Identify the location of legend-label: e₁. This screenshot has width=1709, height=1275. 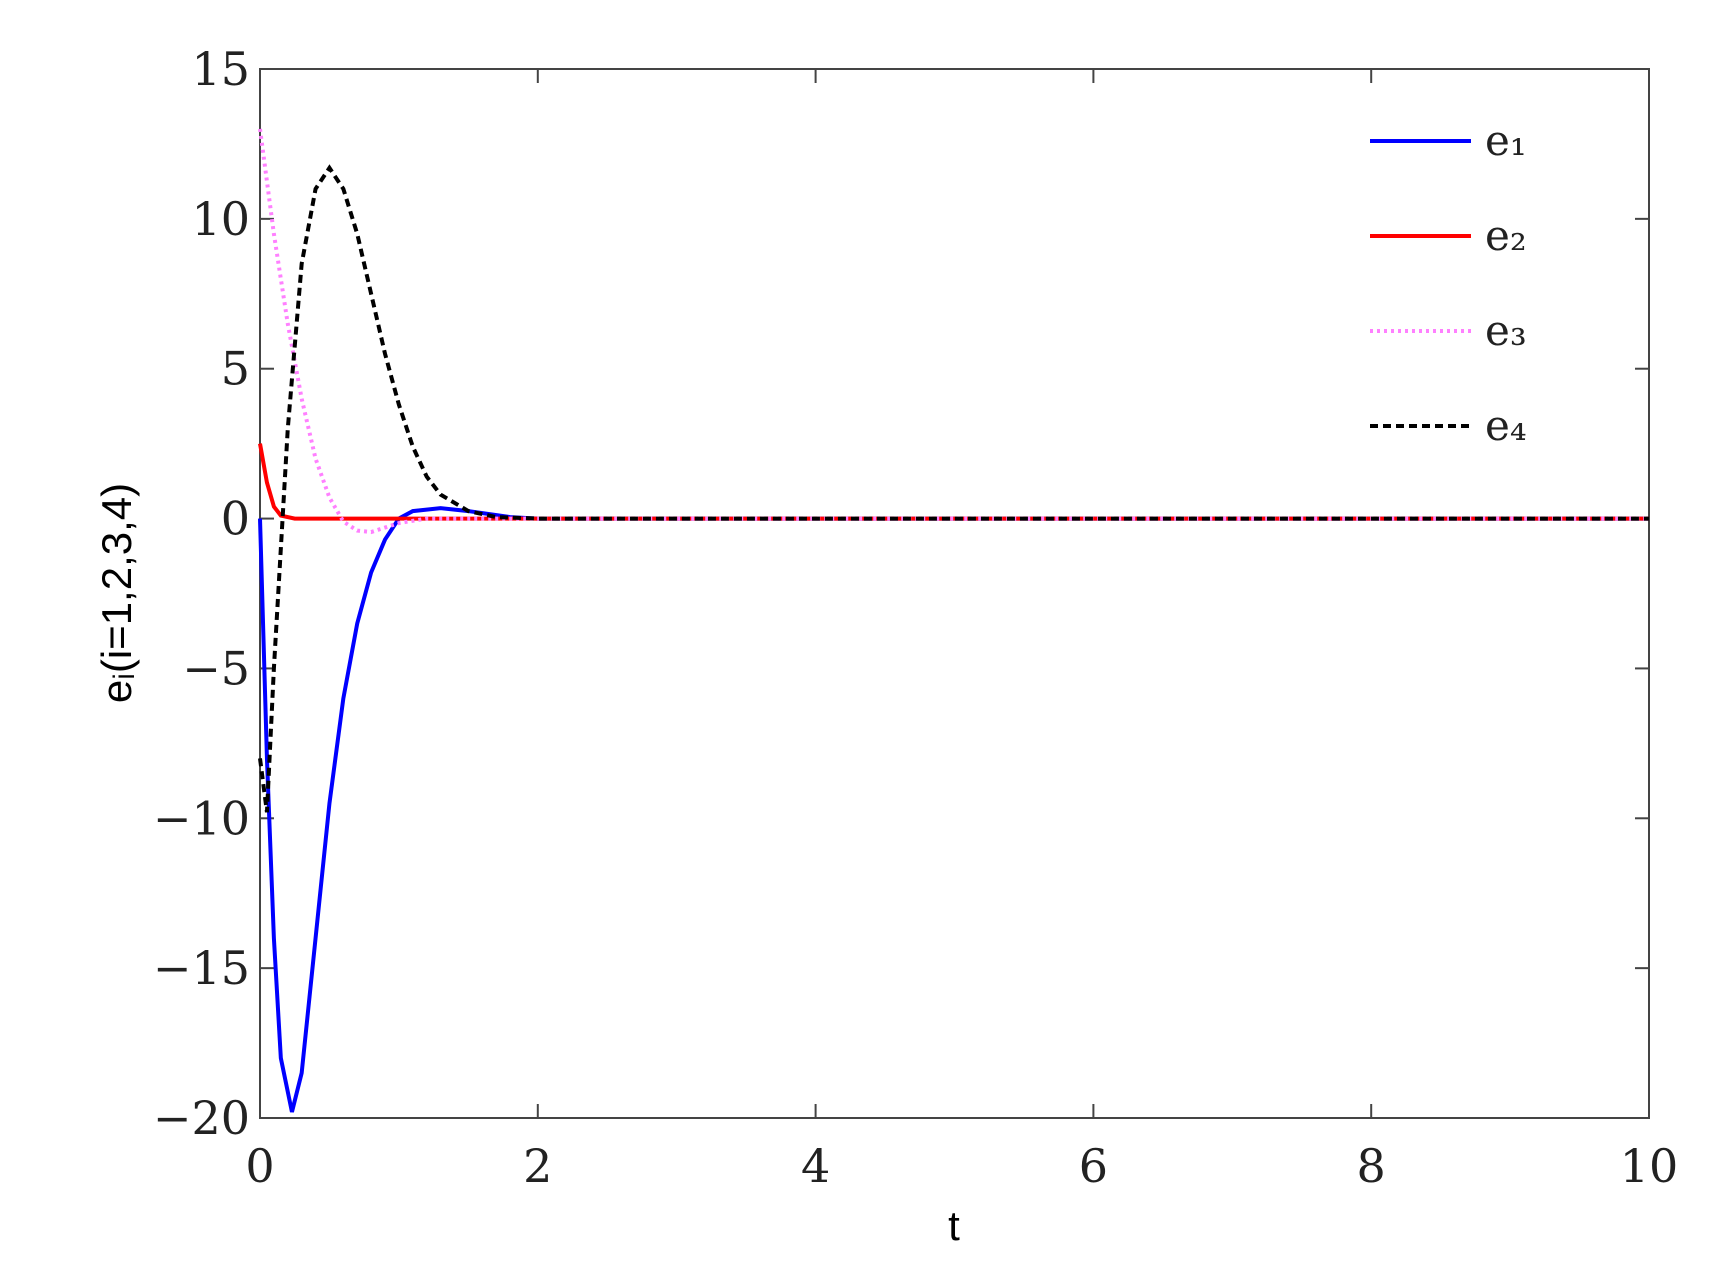
(1506, 140).